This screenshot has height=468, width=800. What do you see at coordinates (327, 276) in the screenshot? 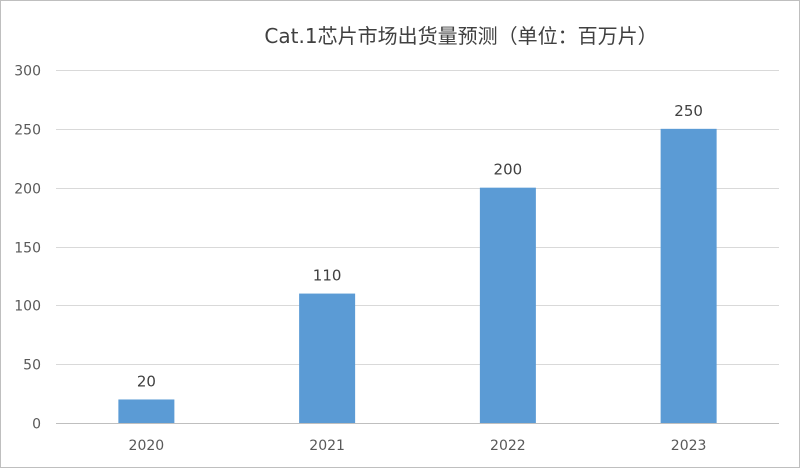
I see `data-label: 110` at bounding box center [327, 276].